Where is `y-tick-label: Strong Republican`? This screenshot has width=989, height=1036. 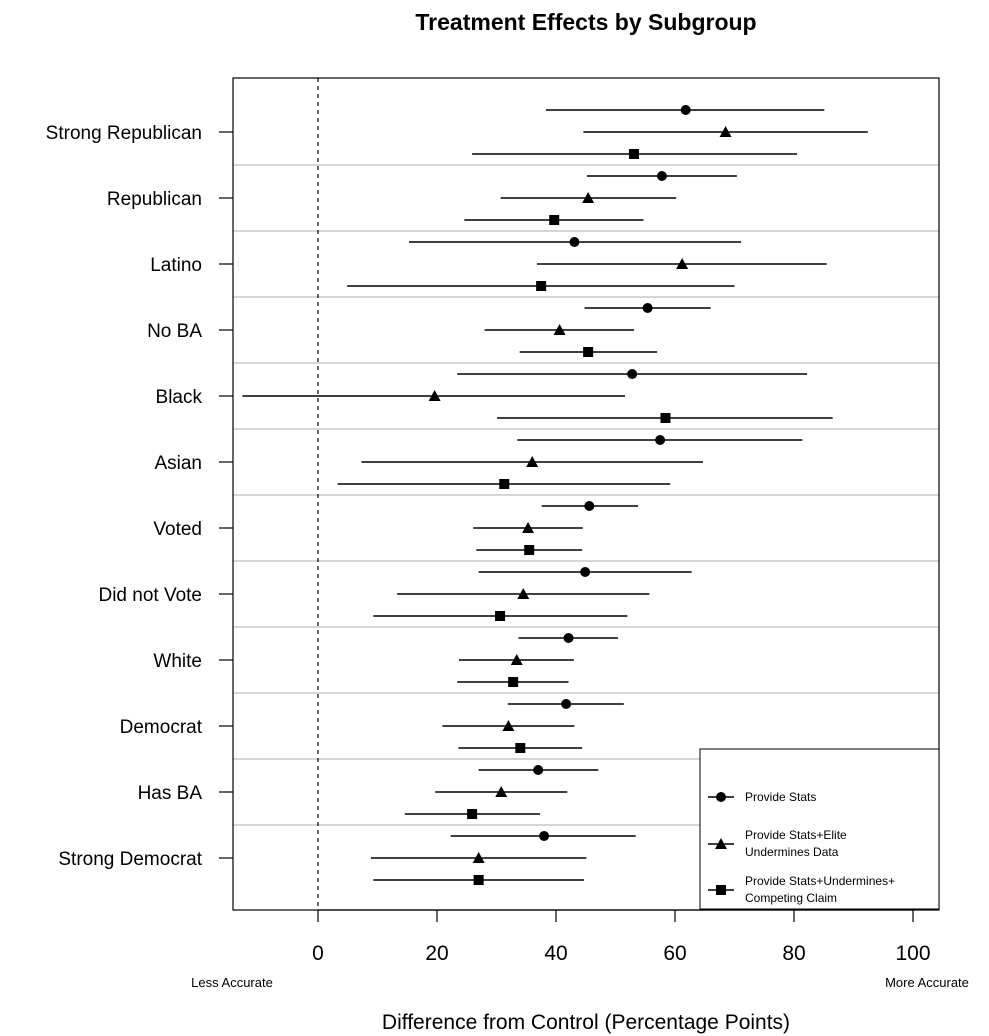
y-tick-label: Strong Republican is located at coordinates (124, 133).